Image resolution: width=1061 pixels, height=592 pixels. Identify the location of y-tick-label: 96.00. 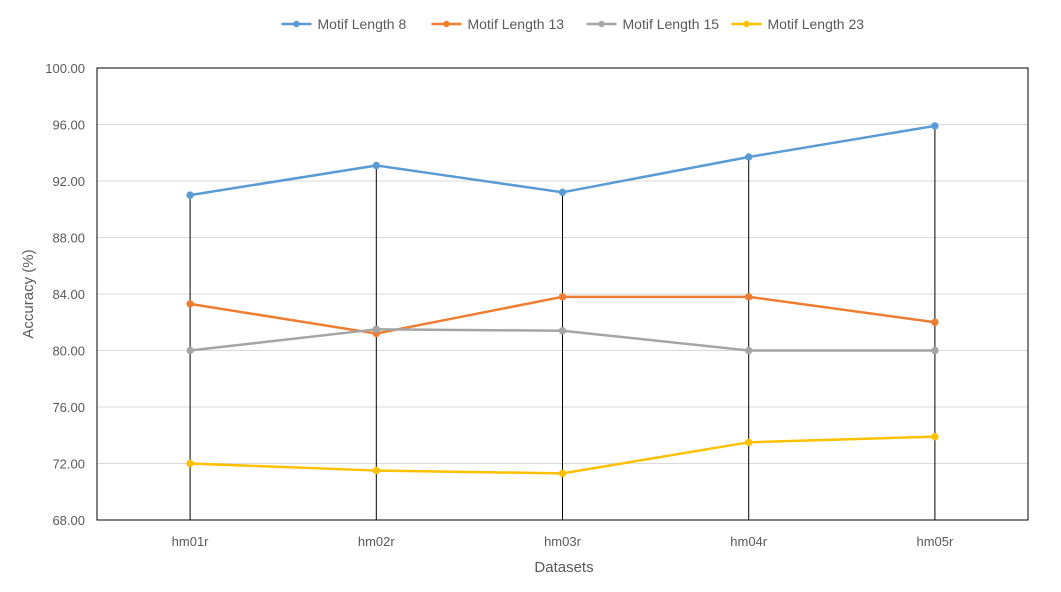
(68, 125).